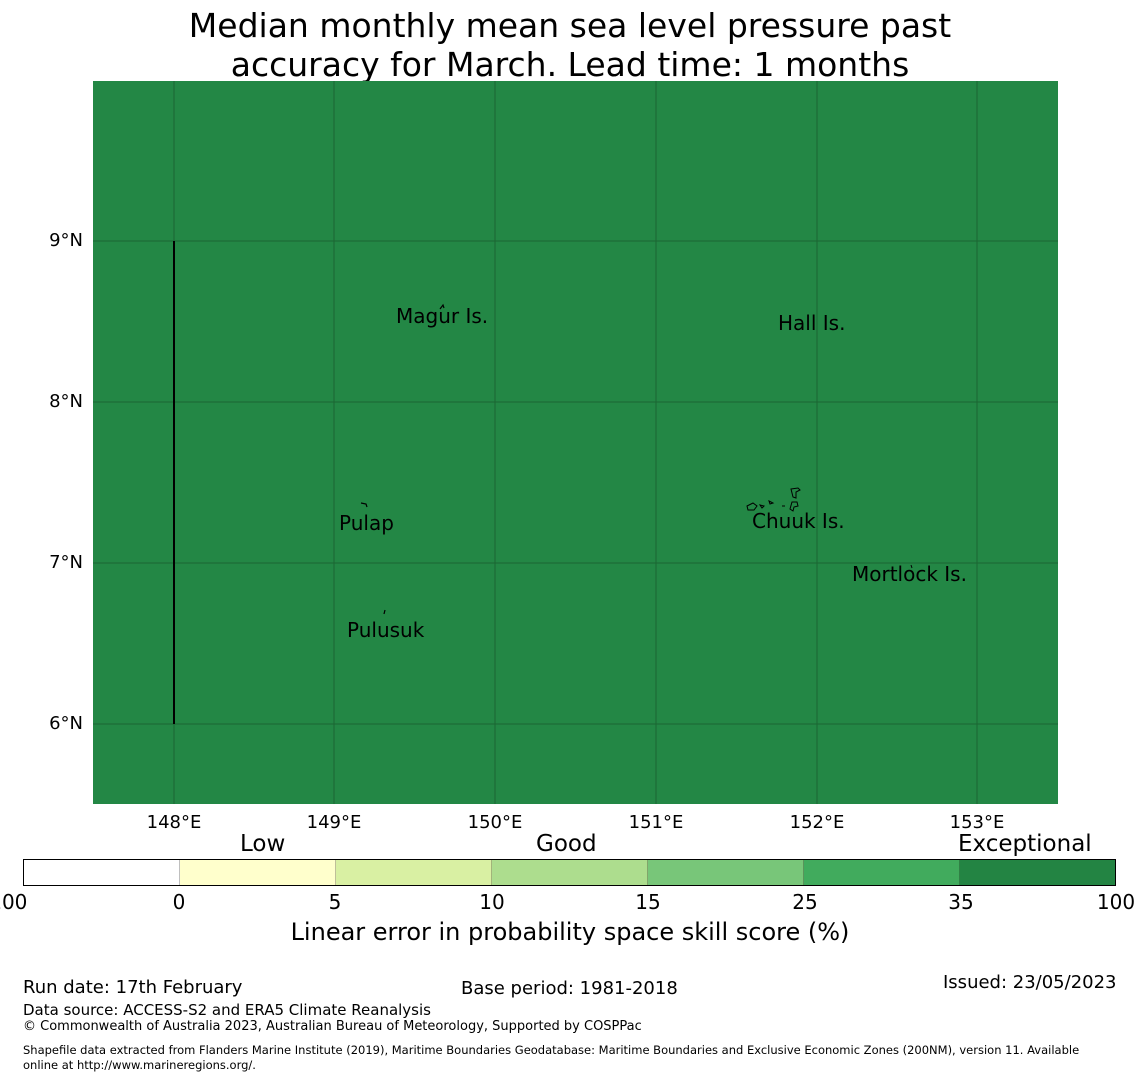 The image size is (1140, 1080). I want to click on legend-category-exceptional: Exceptional, so click(1025, 844).